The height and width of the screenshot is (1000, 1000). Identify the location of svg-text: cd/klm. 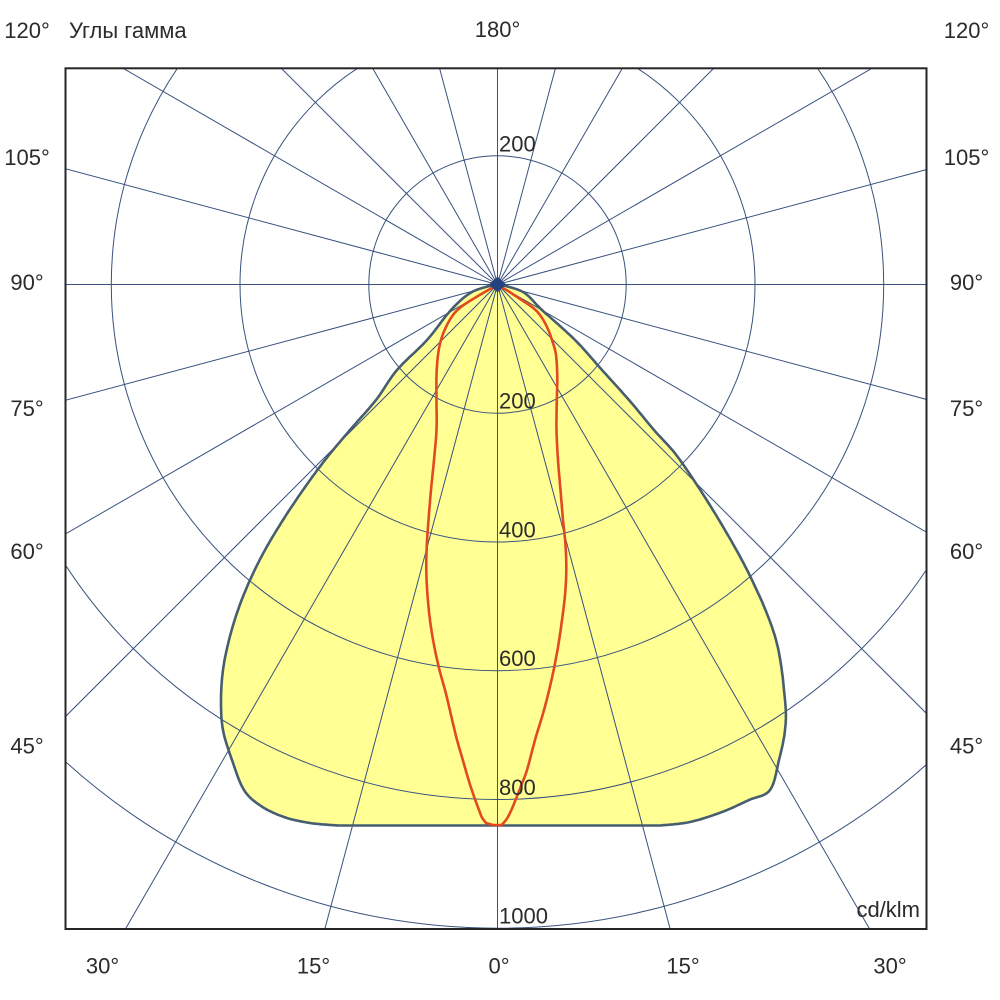
(888, 909).